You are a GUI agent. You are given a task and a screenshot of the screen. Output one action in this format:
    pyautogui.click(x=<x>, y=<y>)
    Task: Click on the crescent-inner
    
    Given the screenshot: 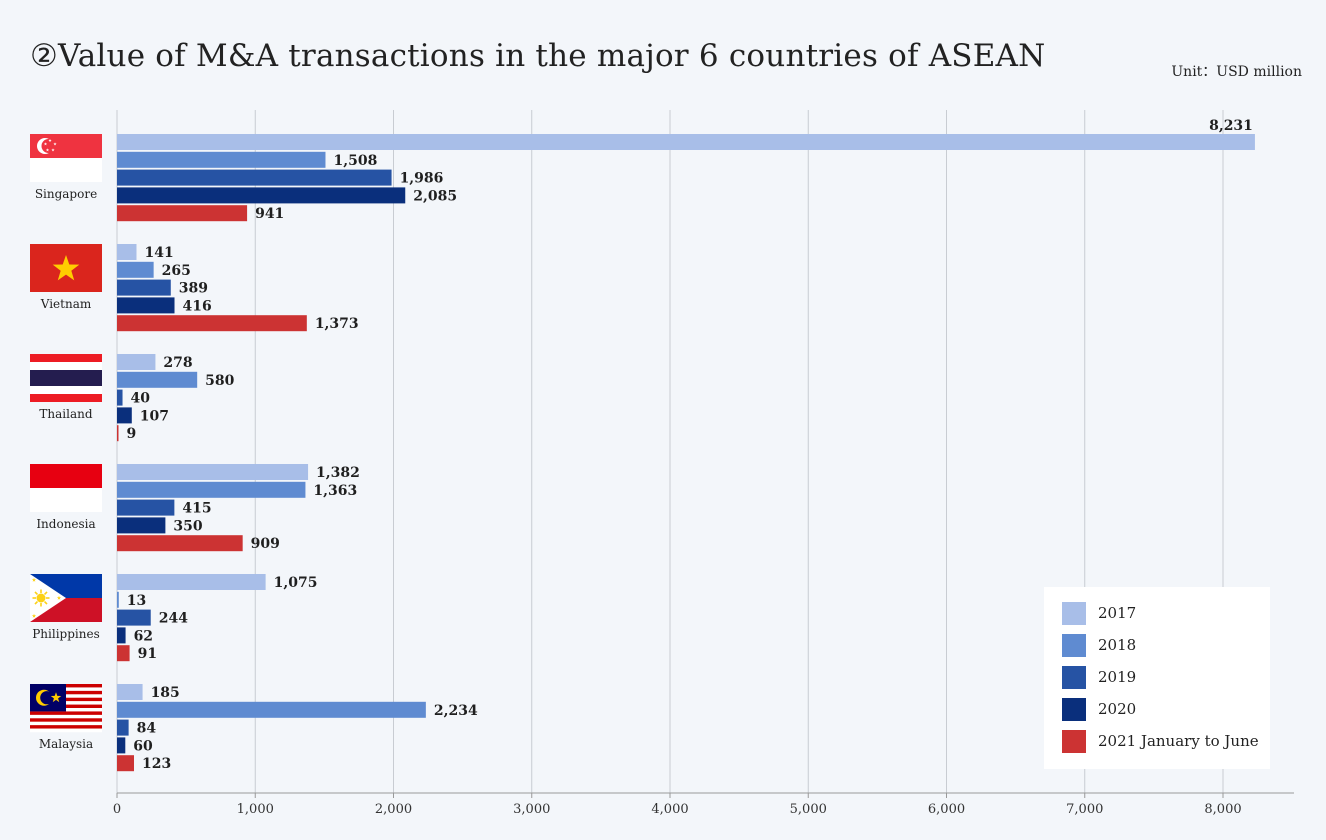 What is the action you would take?
    pyautogui.click(x=47, y=698)
    